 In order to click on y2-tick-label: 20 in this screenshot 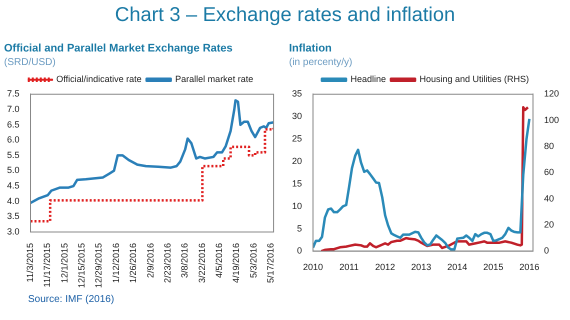, I will do `click(549, 225)`.